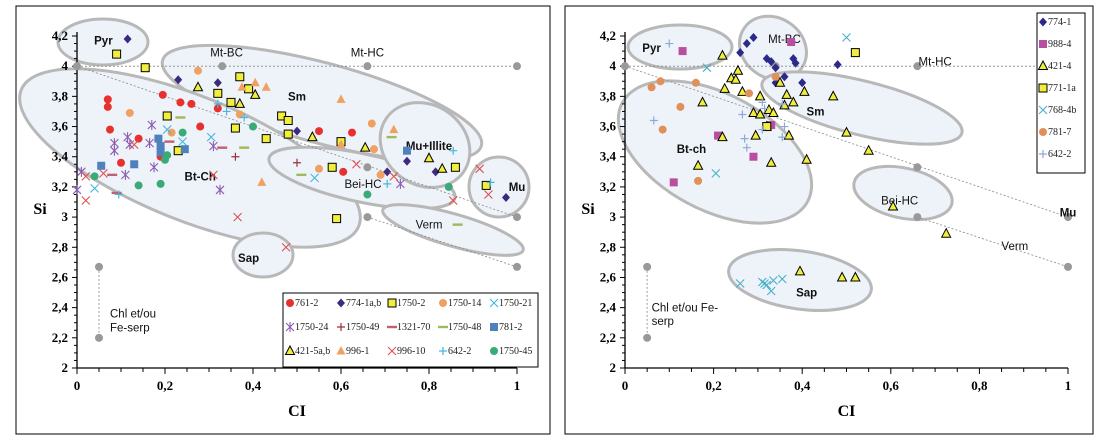 Image resolution: width=1102 pixels, height=443 pixels. I want to click on y-tick-label: 3,4, so click(608, 156).